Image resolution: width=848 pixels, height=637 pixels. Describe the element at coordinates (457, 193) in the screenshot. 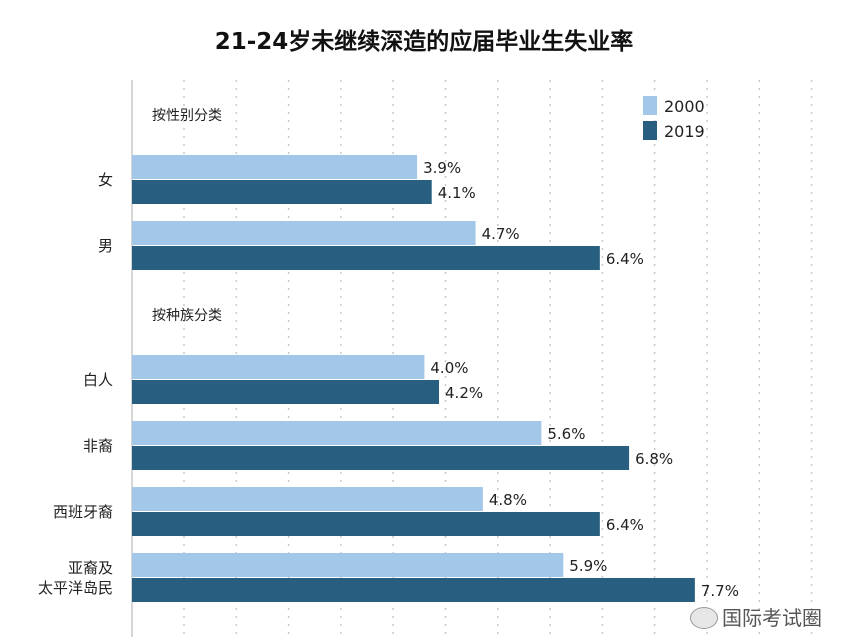

I see `data-label: 4.1%` at that location.